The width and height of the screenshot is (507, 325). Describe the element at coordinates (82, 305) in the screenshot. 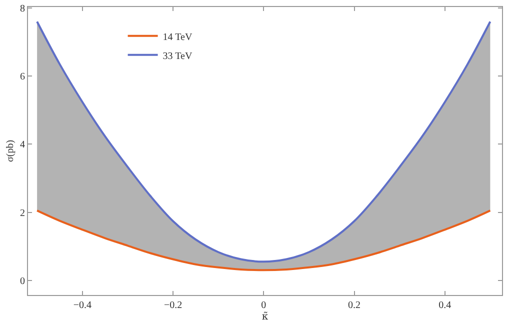

I see `x-tick-label: −0.4` at that location.